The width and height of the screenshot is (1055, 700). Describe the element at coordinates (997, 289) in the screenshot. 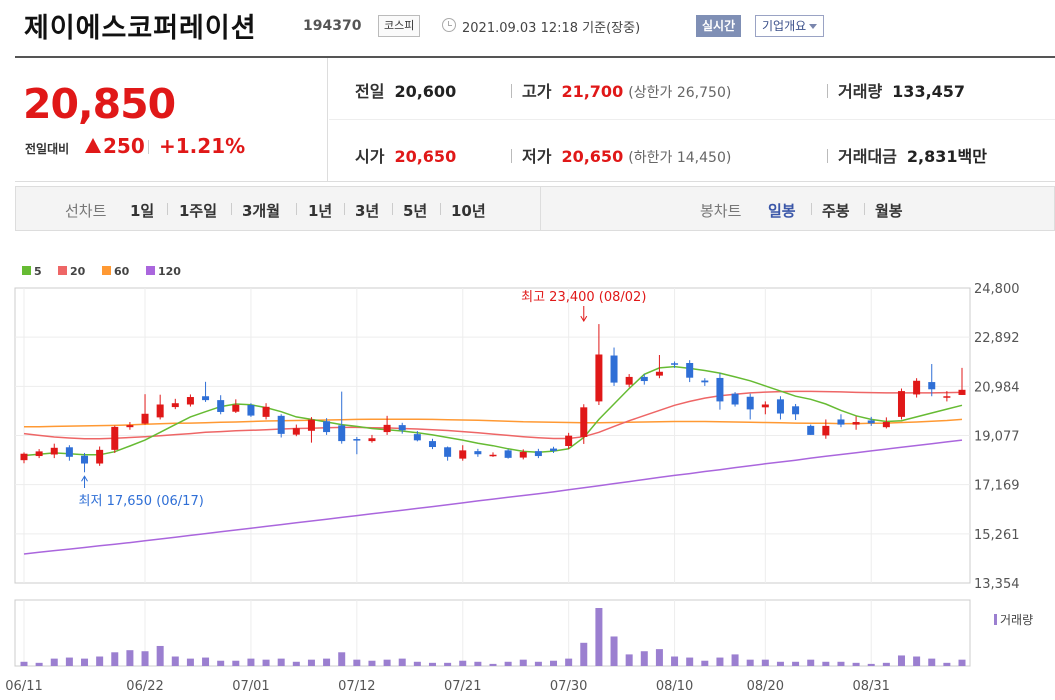

I see `y-tick-label: 24,800` at that location.